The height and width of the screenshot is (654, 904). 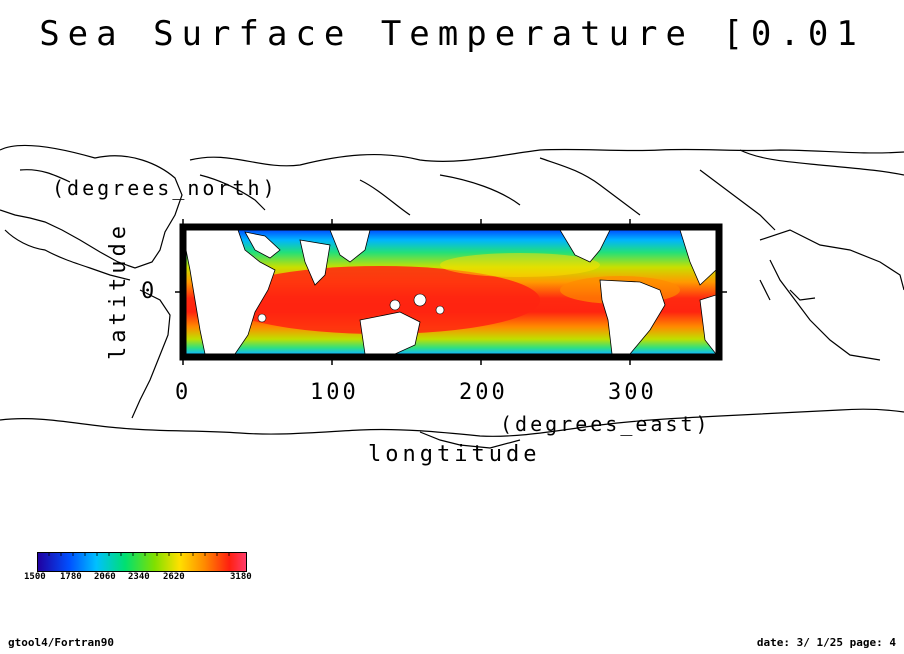 What do you see at coordinates (71, 577) in the screenshot?
I see `colorbar-tick-1780: 1780` at bounding box center [71, 577].